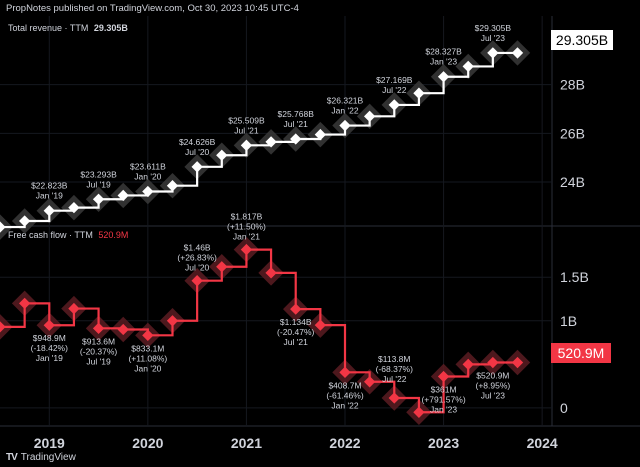 Image resolution: width=640 pixels, height=467 pixels. Describe the element at coordinates (572, 133) in the screenshot. I see `y-tick-label: 26B` at that location.